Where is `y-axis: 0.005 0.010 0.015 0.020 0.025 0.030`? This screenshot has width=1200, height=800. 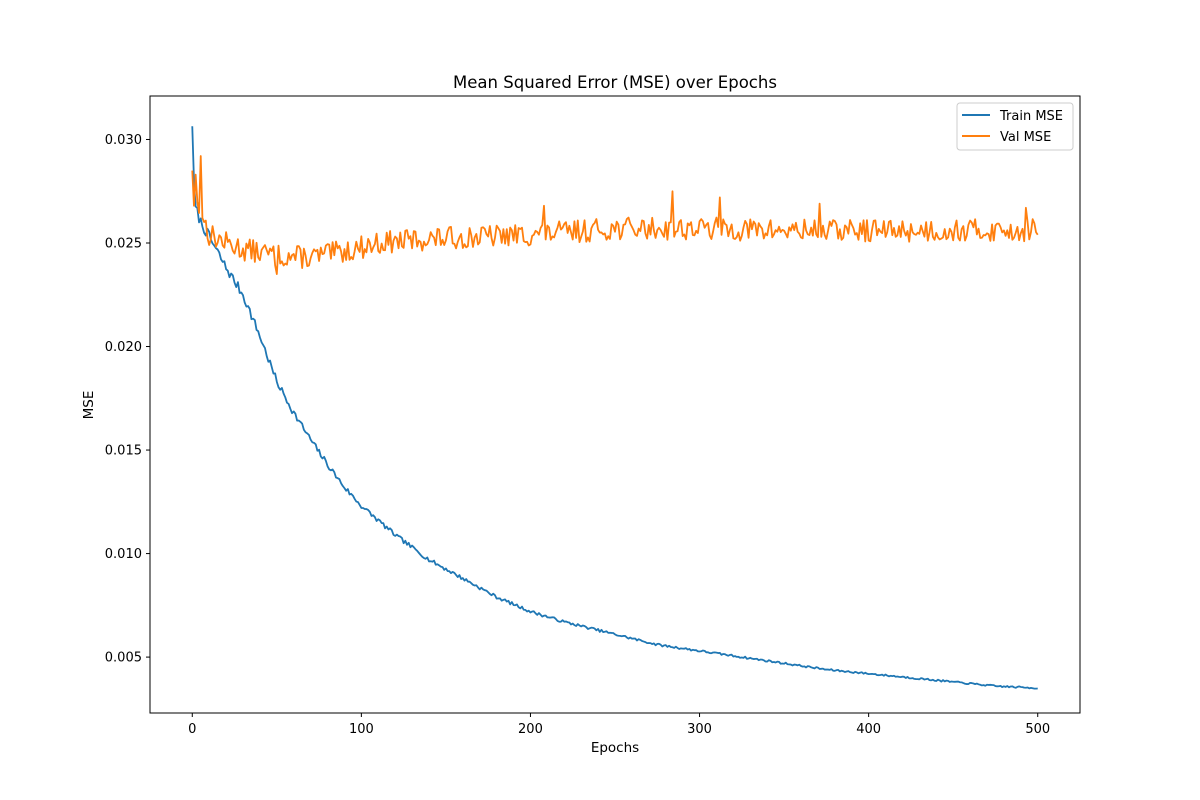 y-axis: 0.005 0.010 0.015 0.020 0.025 0.030 is located at coordinates (127, 399).